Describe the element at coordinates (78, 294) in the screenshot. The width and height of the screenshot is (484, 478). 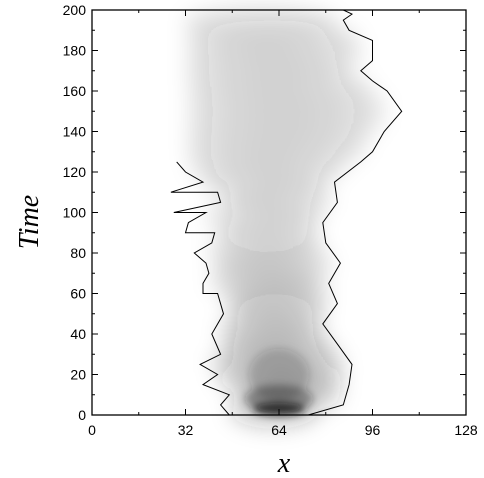
I see `y-tick-label: 60` at that location.